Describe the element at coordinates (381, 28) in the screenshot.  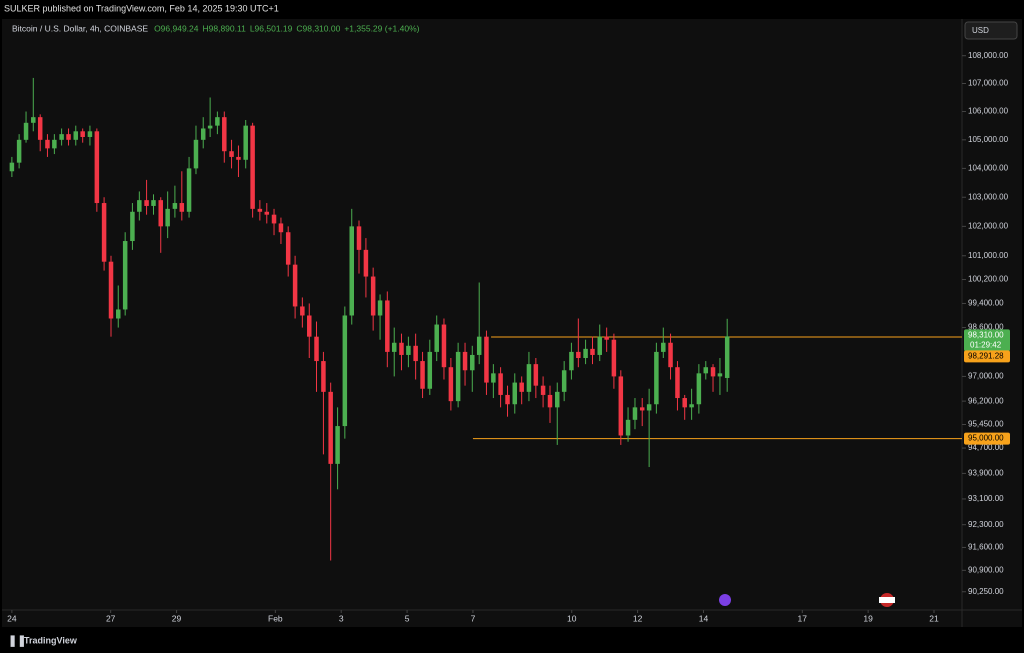
I see `ohlc-value: +1,355.29 (+1.40%)` at that location.